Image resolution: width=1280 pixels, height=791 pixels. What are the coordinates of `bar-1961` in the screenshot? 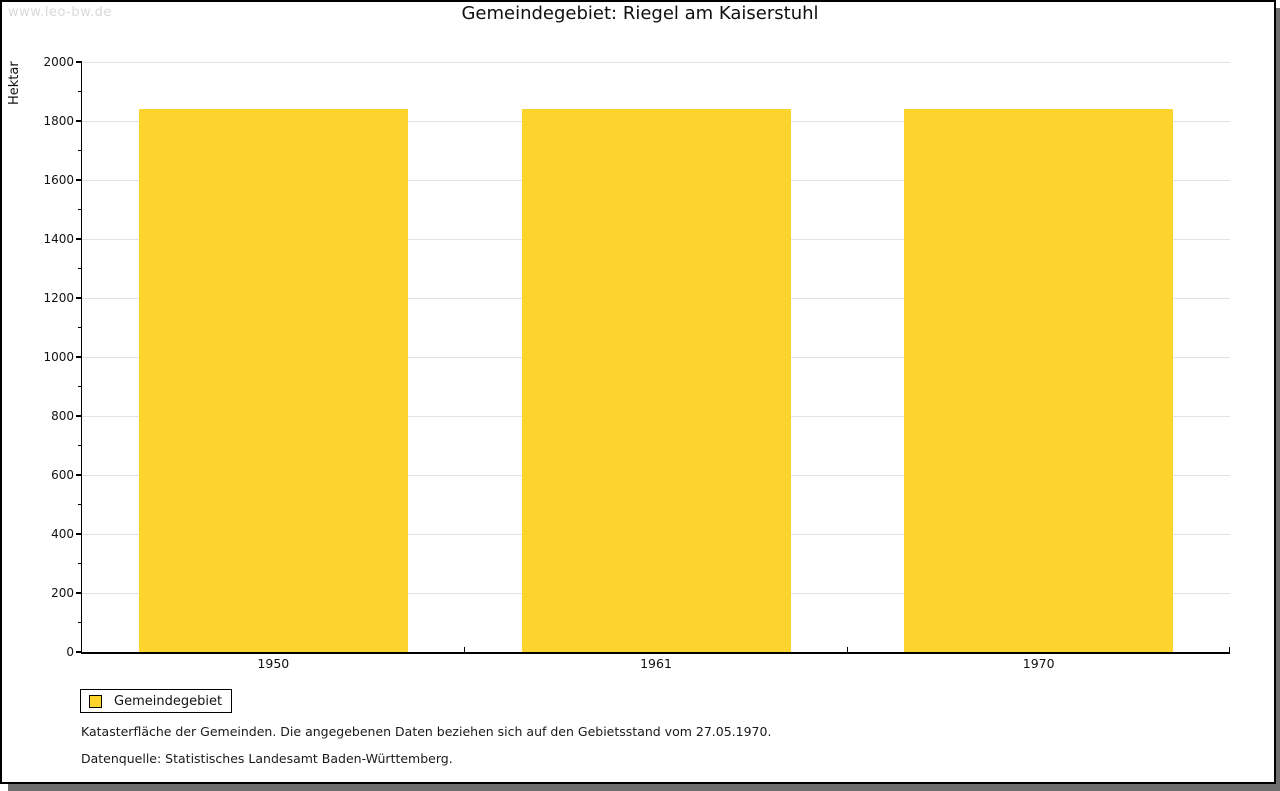 It's located at (656, 380).